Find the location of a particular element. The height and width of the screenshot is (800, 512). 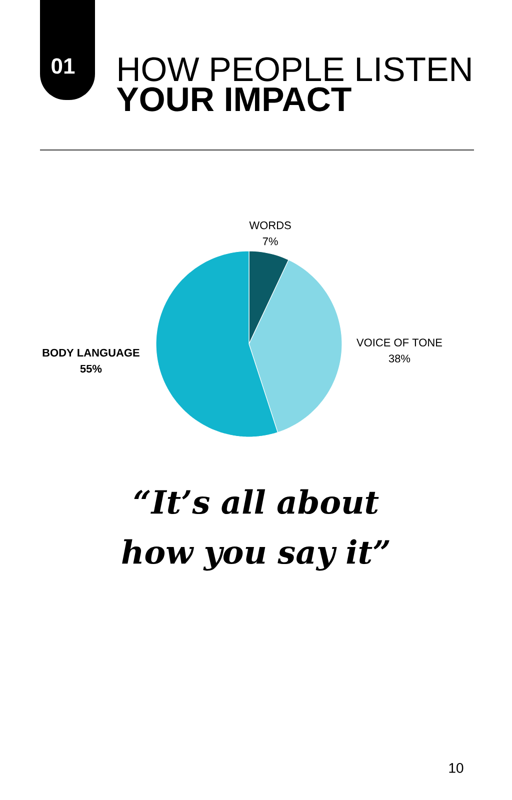

data-label: 55% is located at coordinates (91, 368).